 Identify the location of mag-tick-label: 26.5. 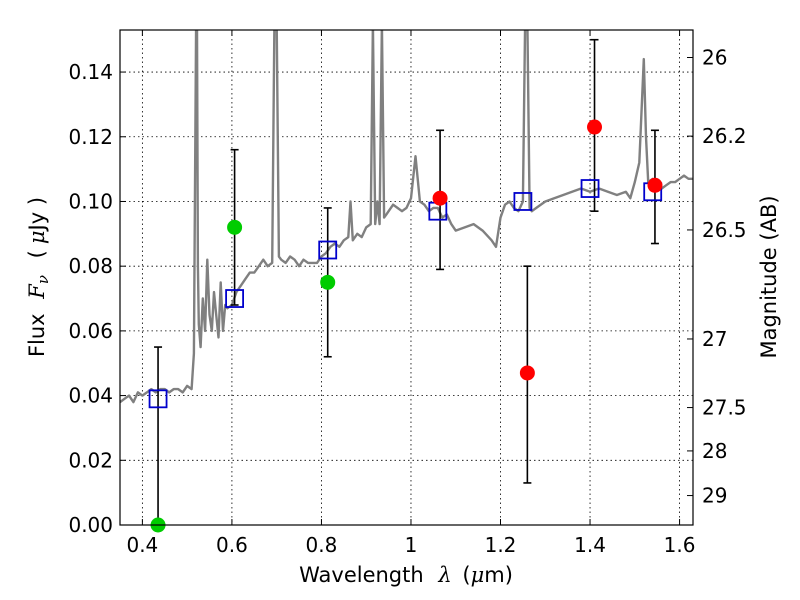
(724, 230).